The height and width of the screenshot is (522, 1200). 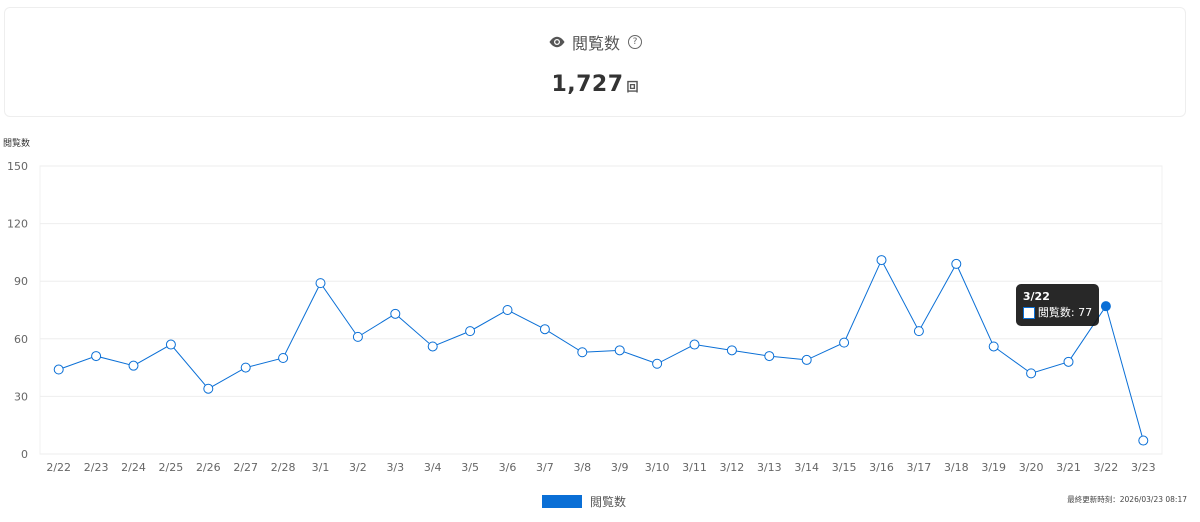 I want to click on x-tick-label: 3/7, so click(x=545, y=467).